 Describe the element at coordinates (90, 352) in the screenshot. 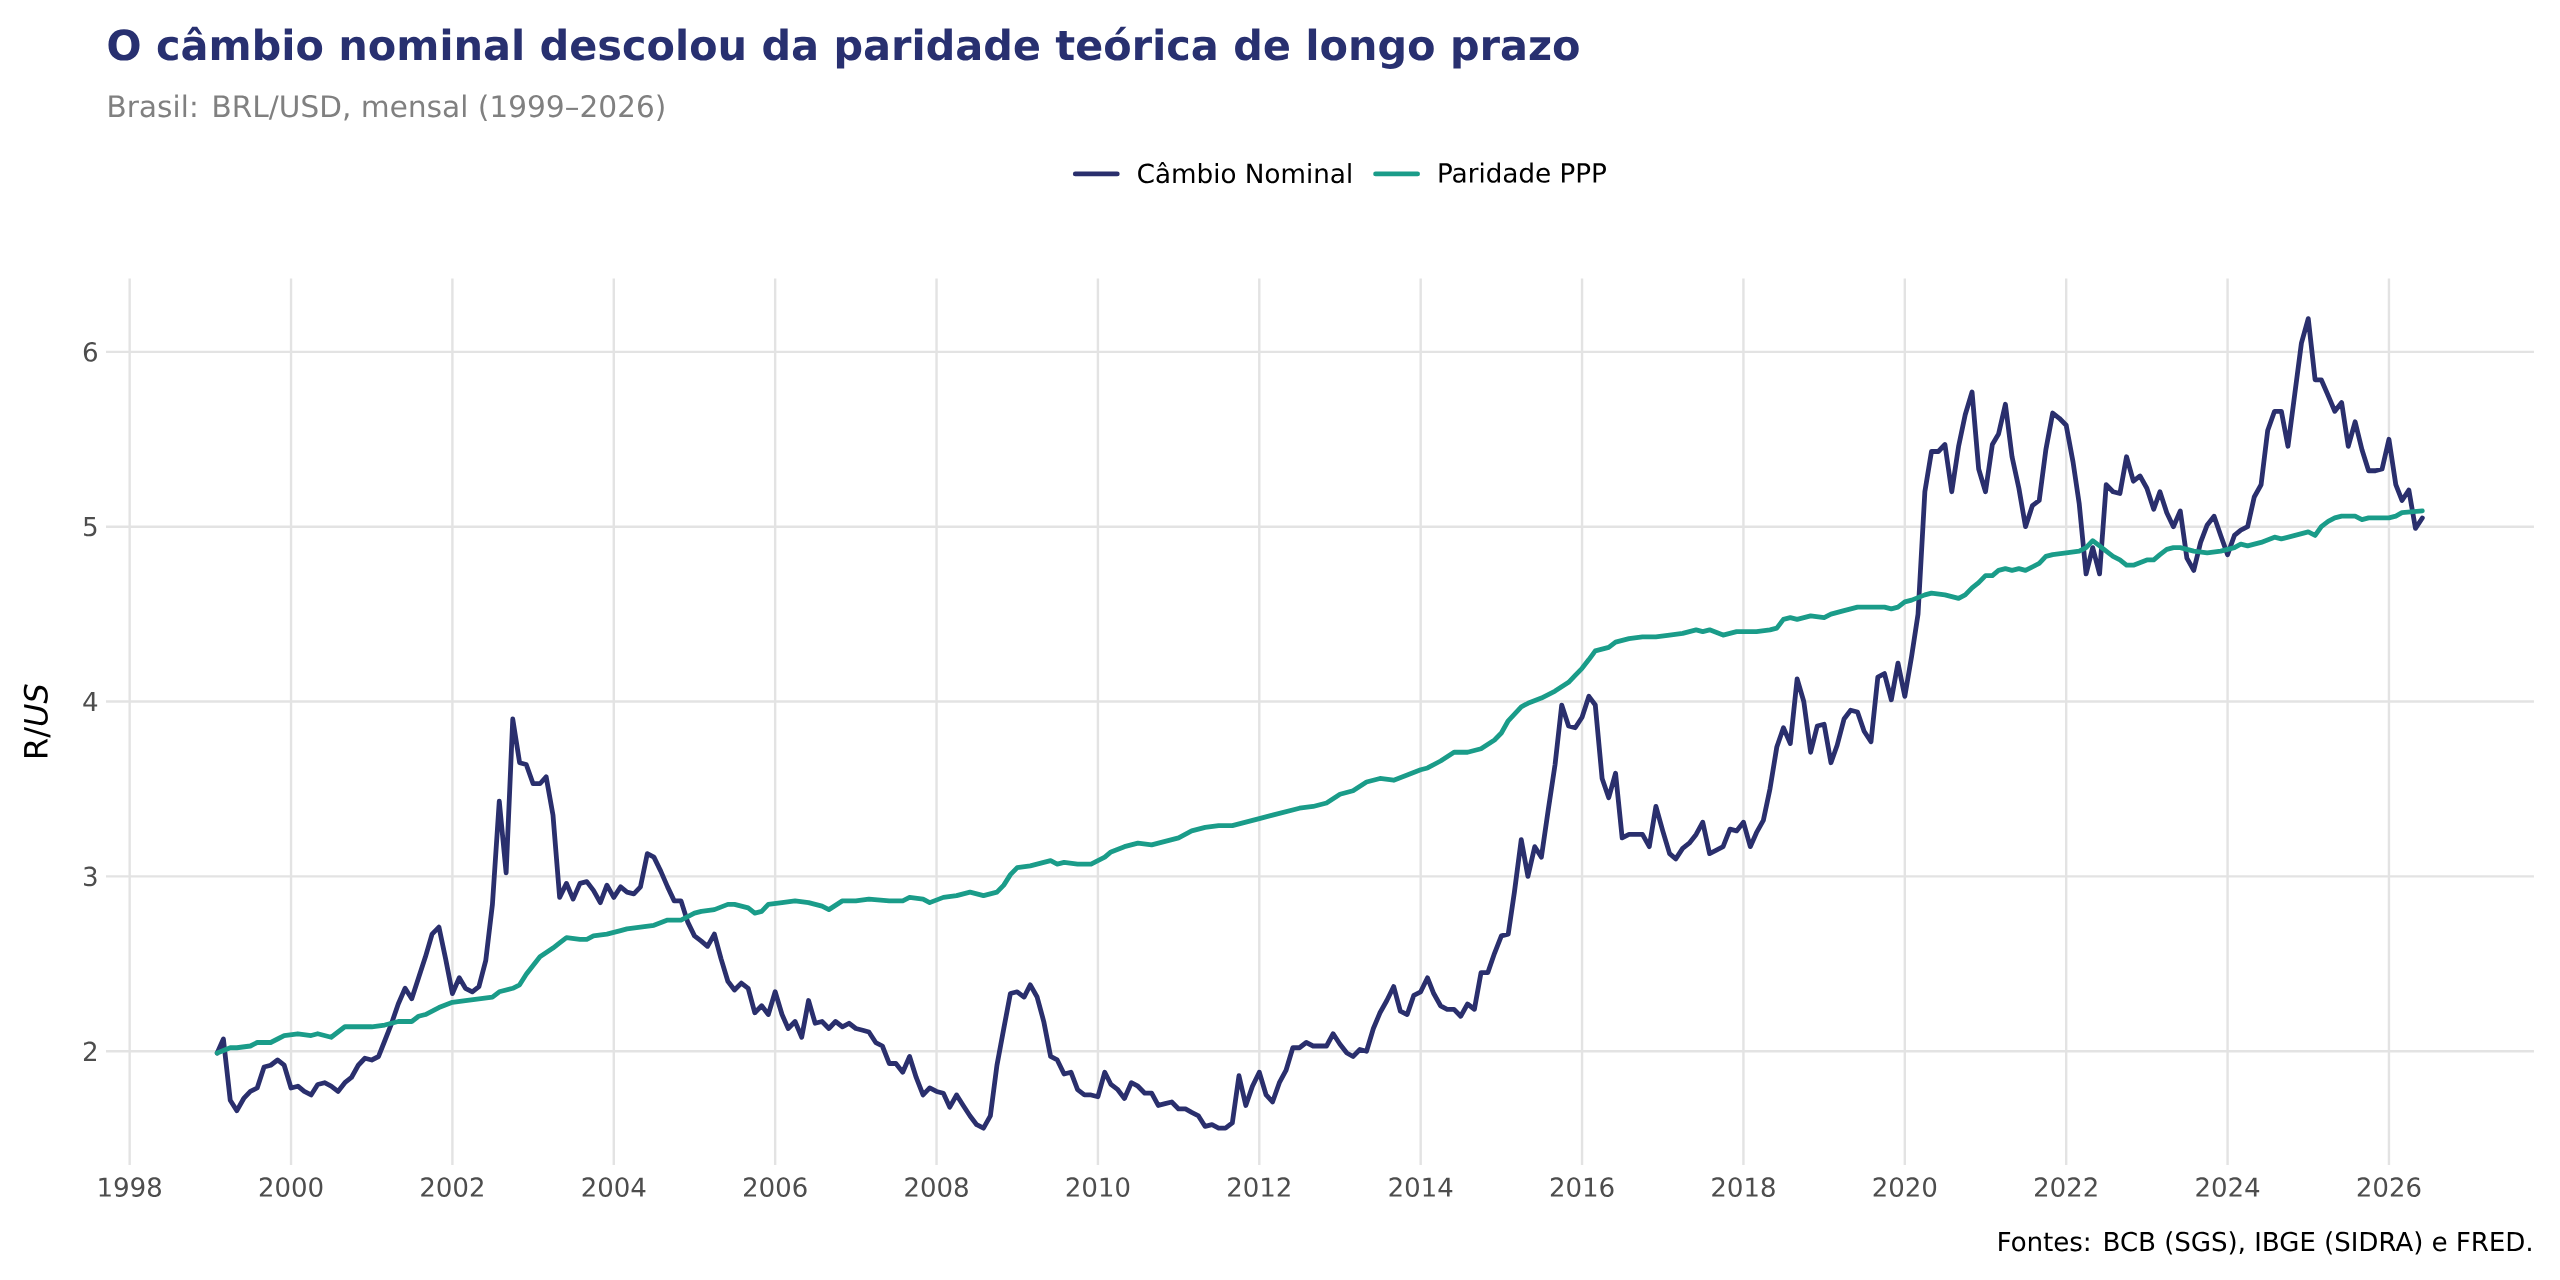

I see `y-tick-label: 6` at that location.